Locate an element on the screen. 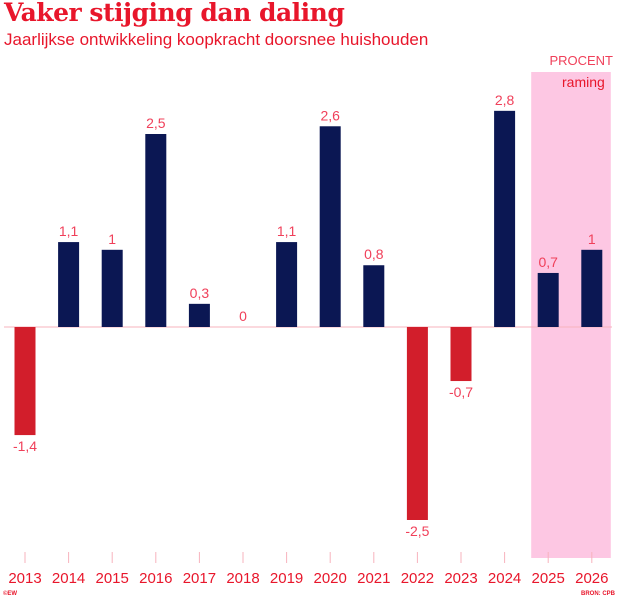  value-label-2020: 2,6 is located at coordinates (330, 115).